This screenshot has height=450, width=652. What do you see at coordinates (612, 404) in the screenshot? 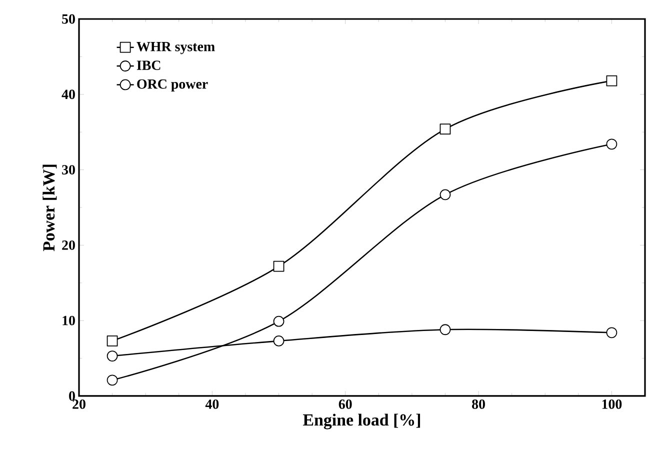
I see `x-tick-label: 100` at bounding box center [612, 404].